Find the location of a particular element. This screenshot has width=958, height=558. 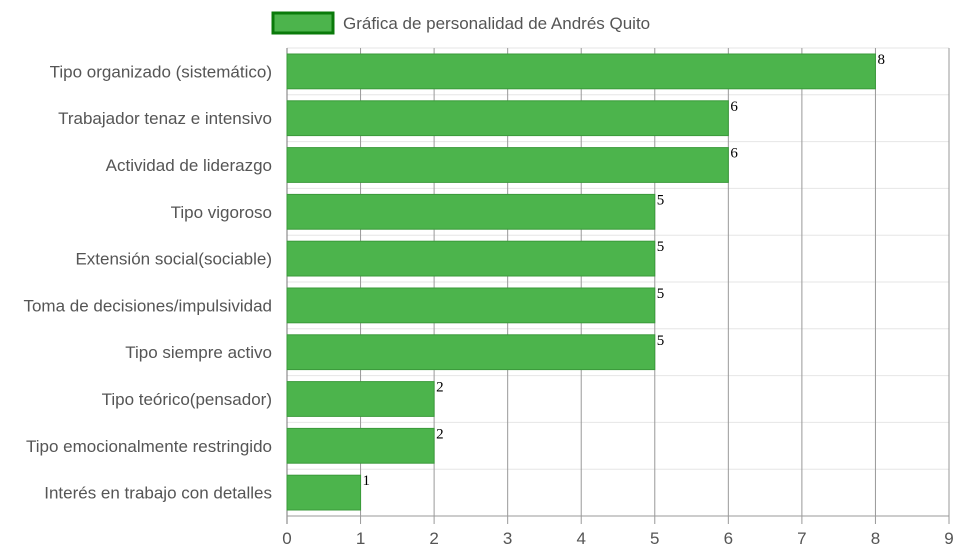

x-tick-label: 9 is located at coordinates (948, 538).